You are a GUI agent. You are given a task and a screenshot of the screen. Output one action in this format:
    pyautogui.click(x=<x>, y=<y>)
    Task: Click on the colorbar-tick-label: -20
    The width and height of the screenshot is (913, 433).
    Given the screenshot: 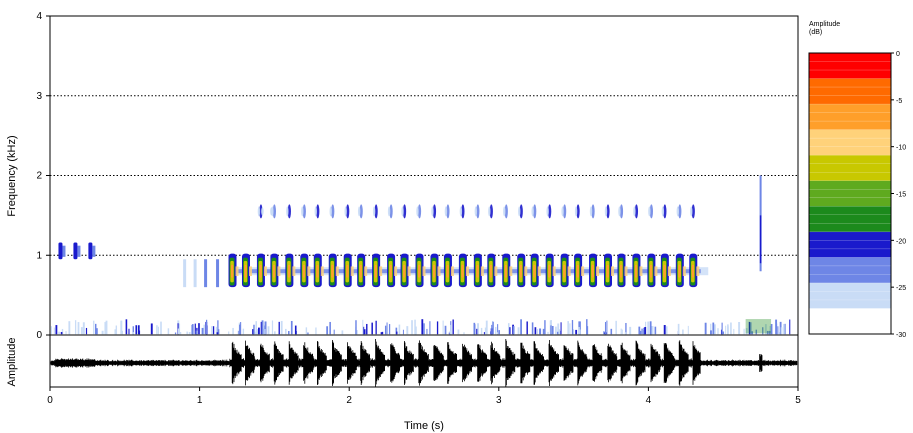 What is the action you would take?
    pyautogui.click(x=901, y=241)
    